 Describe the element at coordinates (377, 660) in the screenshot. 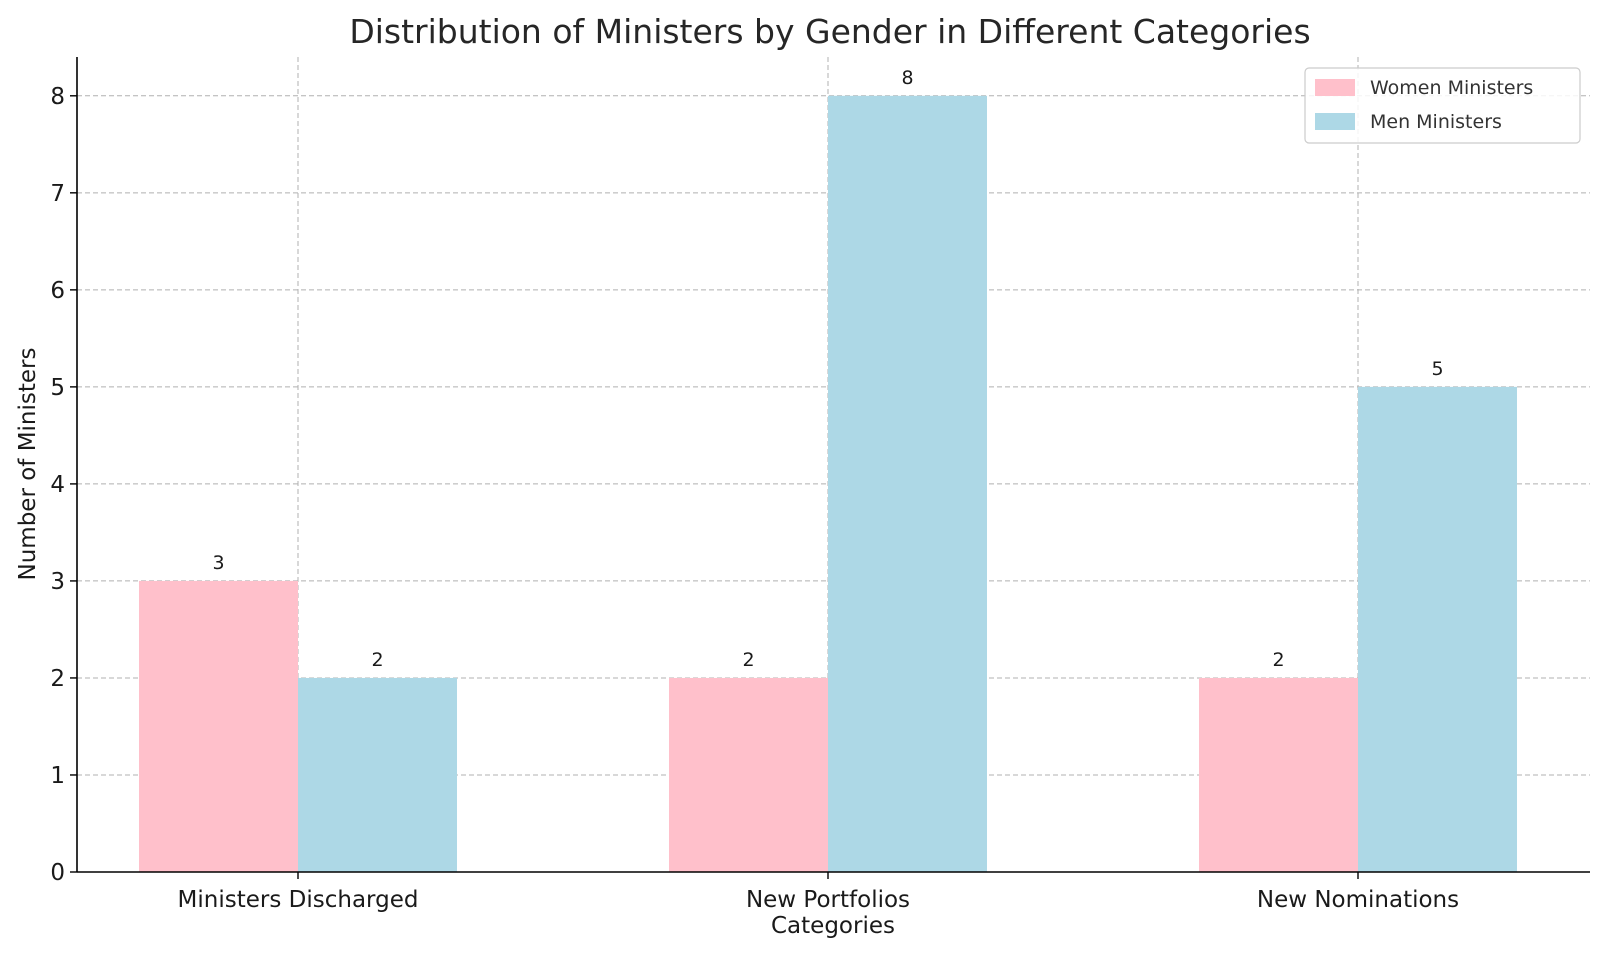

I see `data-label-men-0: 2` at that location.